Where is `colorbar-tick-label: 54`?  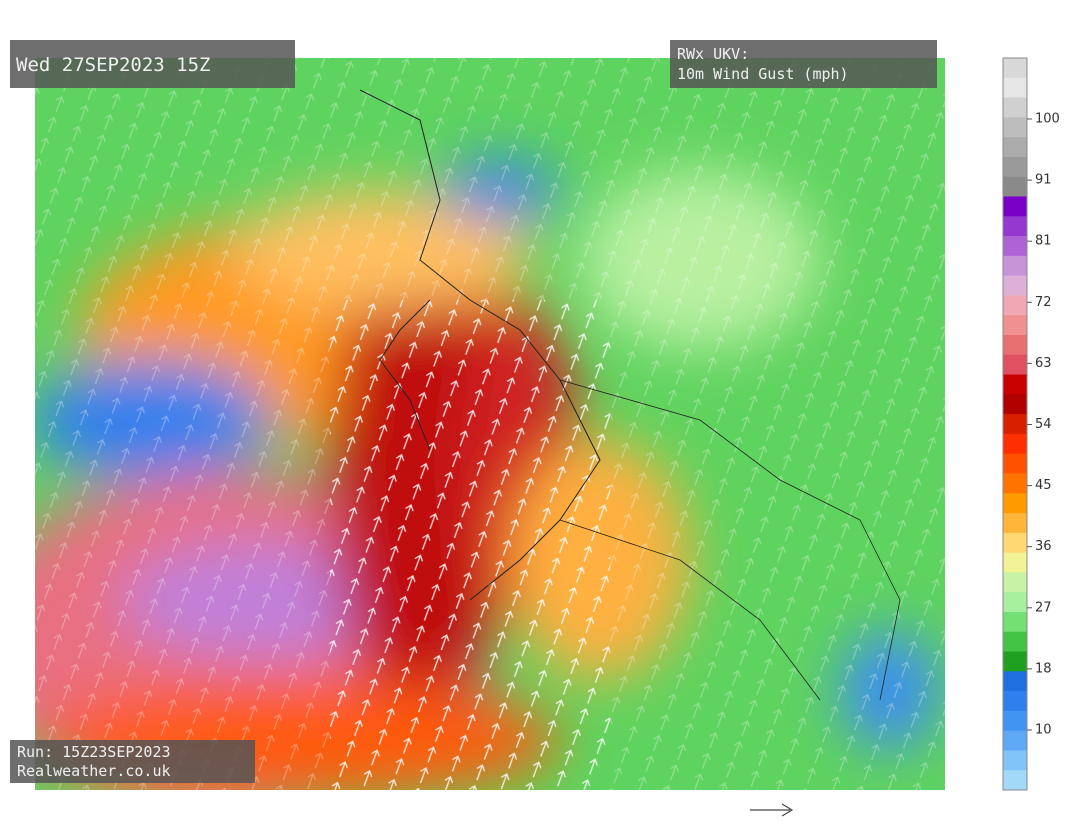 colorbar-tick-label: 54 is located at coordinates (1043, 424).